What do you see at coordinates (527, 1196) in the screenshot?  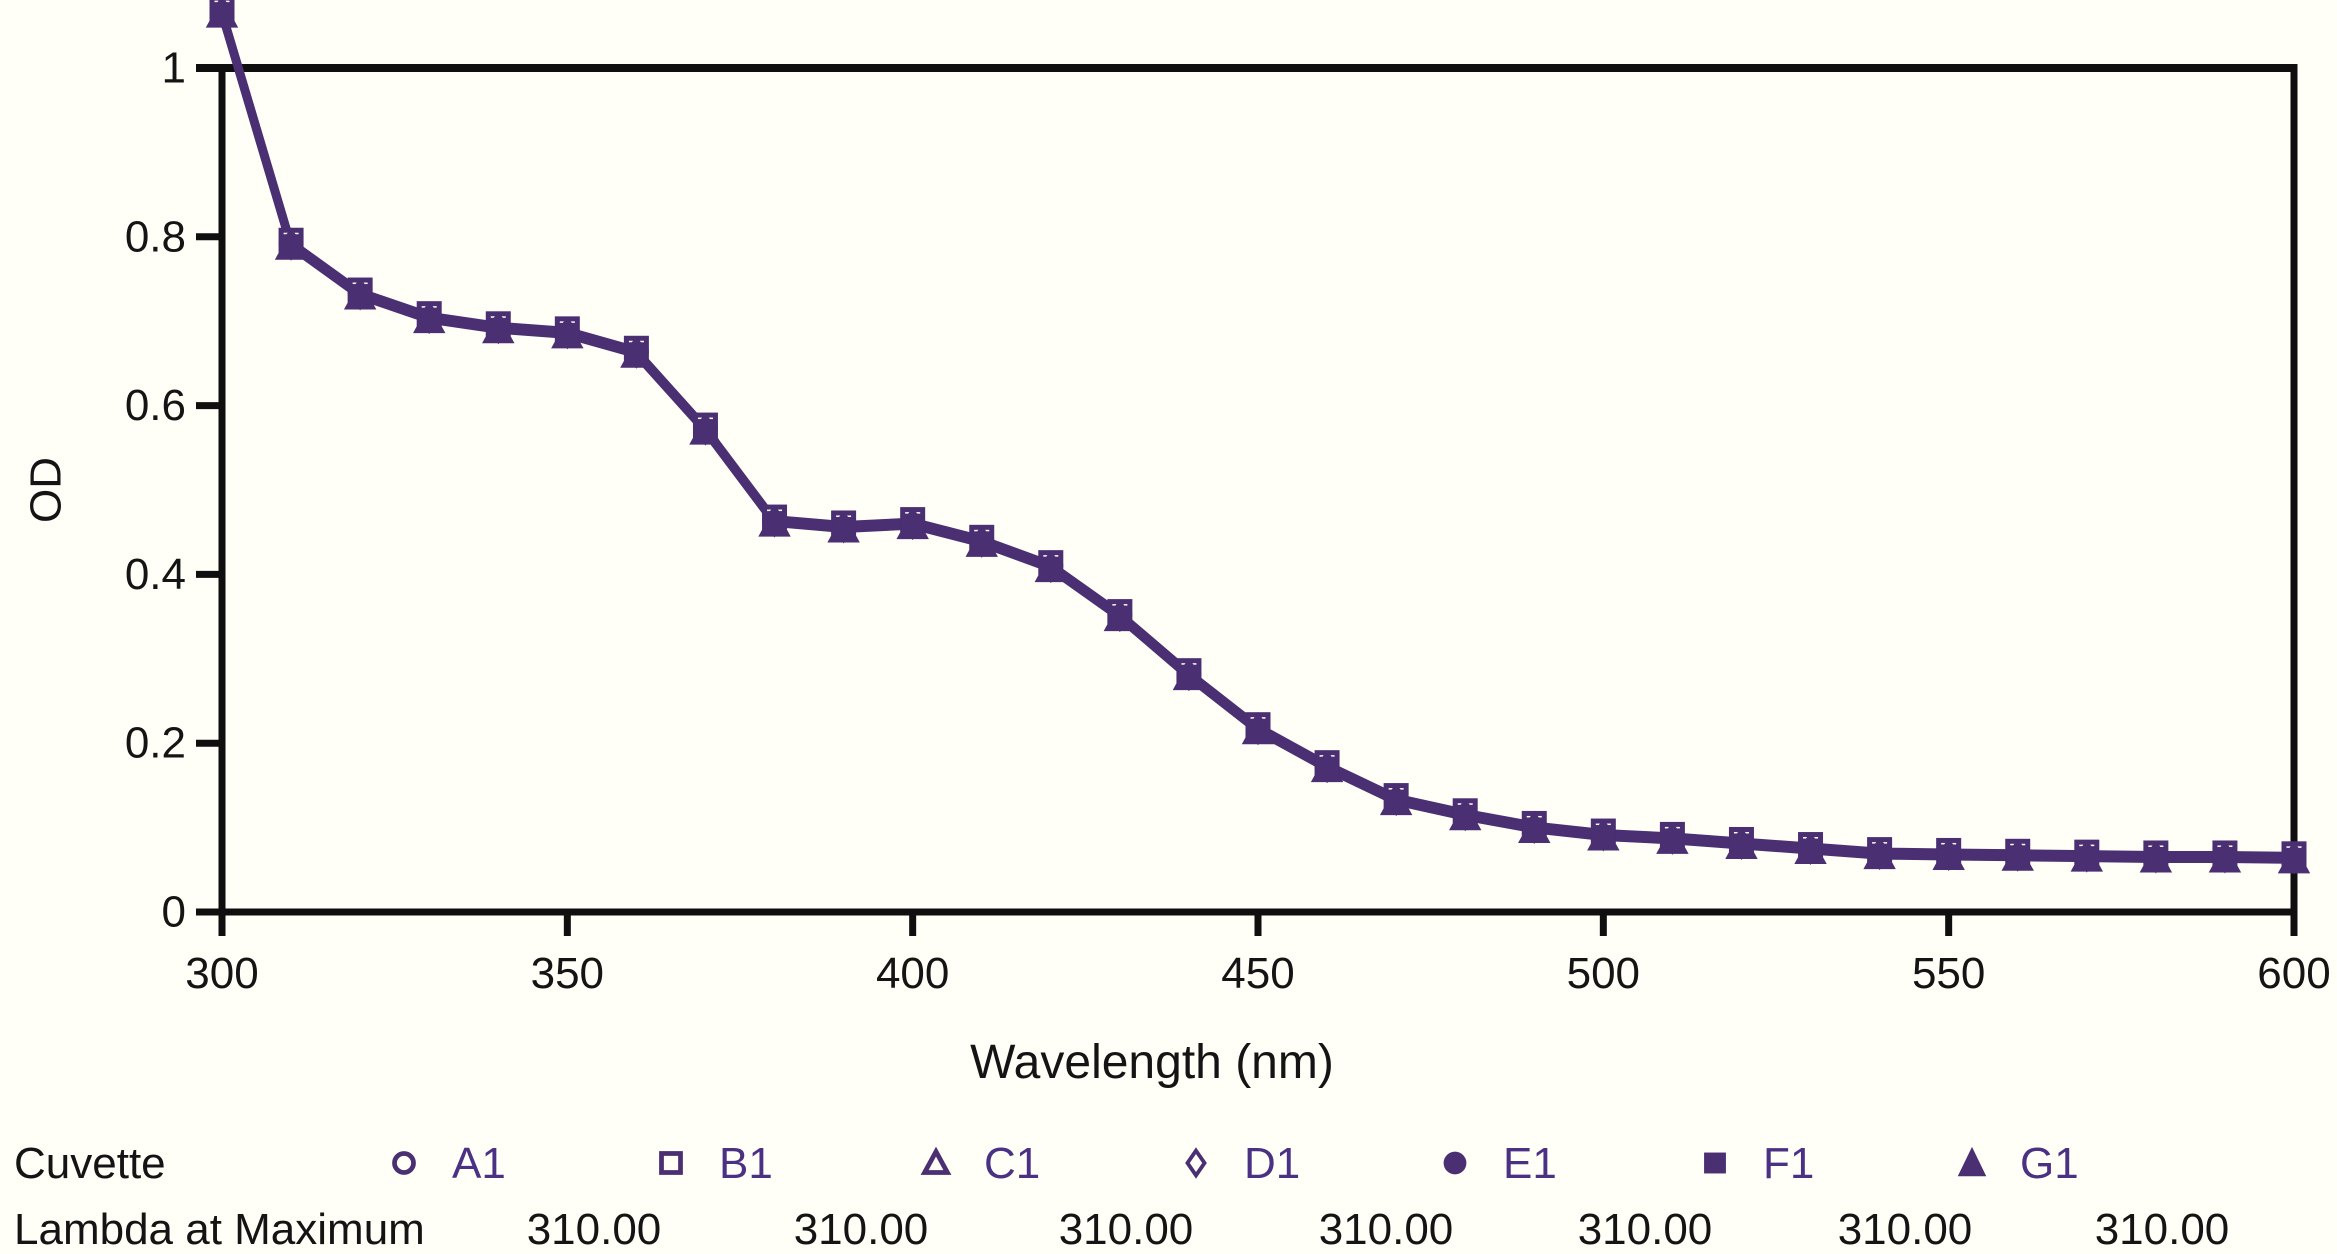 I see `legend-item-A1: A1 310.00` at bounding box center [527, 1196].